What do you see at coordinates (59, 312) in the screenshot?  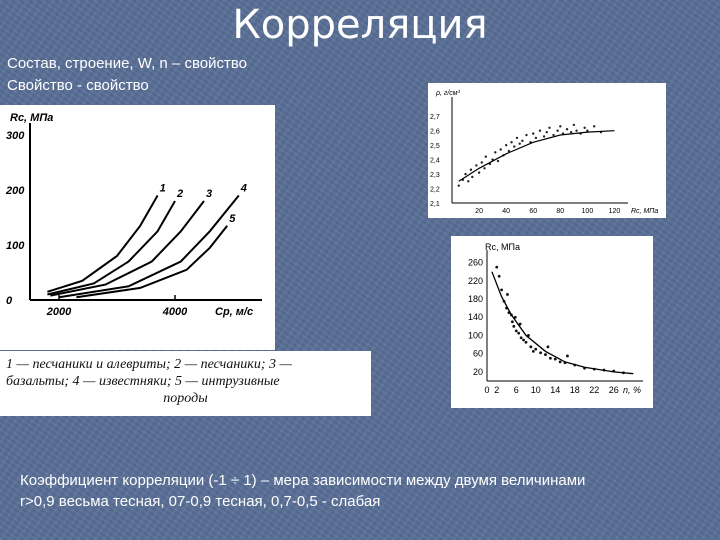 I see `x-tick-label: 2000` at bounding box center [59, 312].